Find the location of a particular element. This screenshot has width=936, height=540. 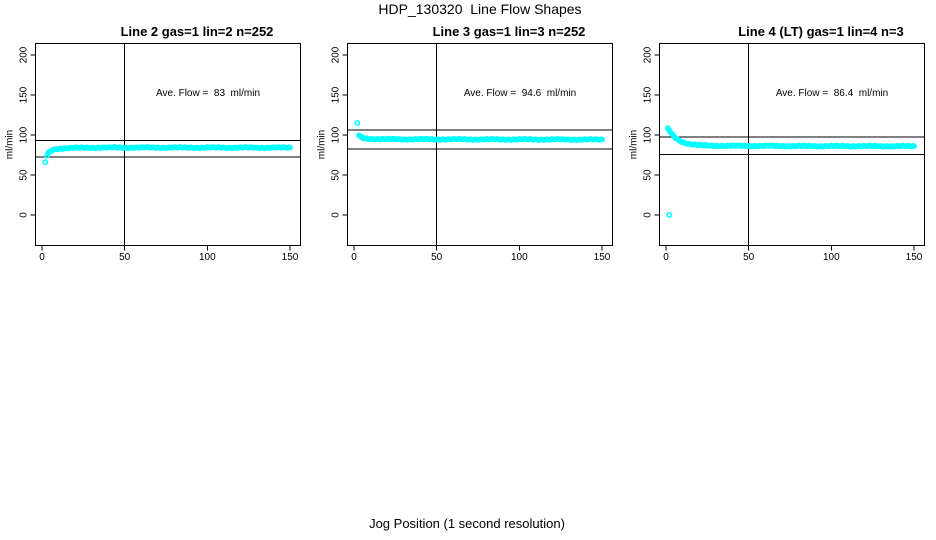

panel-title: Line 2 gas=1 lin=2 n=252 is located at coordinates (197, 31).